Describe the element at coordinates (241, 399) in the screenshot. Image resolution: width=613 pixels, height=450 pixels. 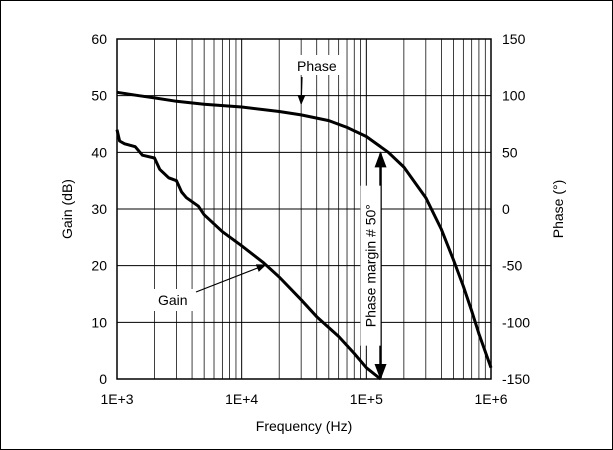
I see `x-tick-label: 1E+4` at that location.